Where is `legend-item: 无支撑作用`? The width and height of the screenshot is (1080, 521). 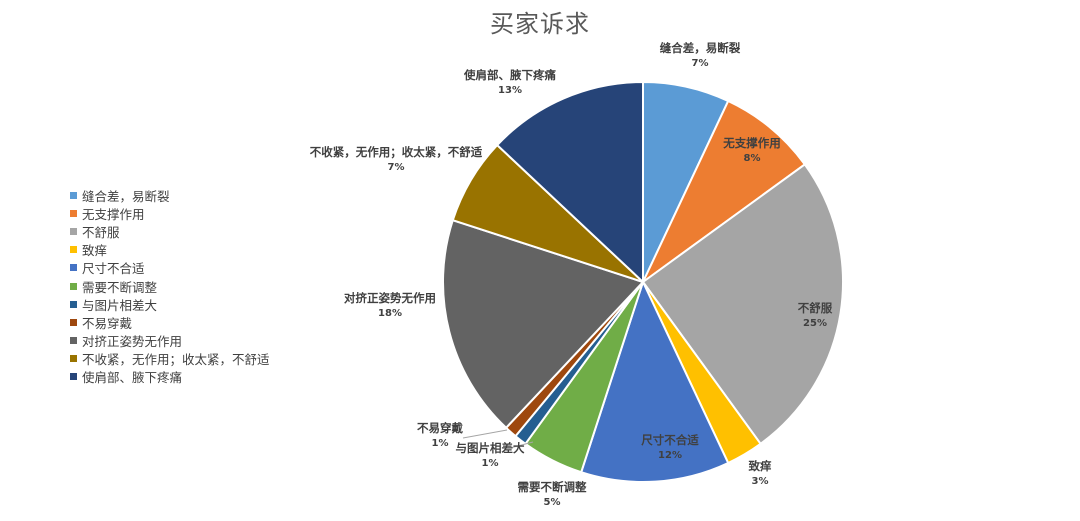 legend-item: 无支撑作用 is located at coordinates (170, 213).